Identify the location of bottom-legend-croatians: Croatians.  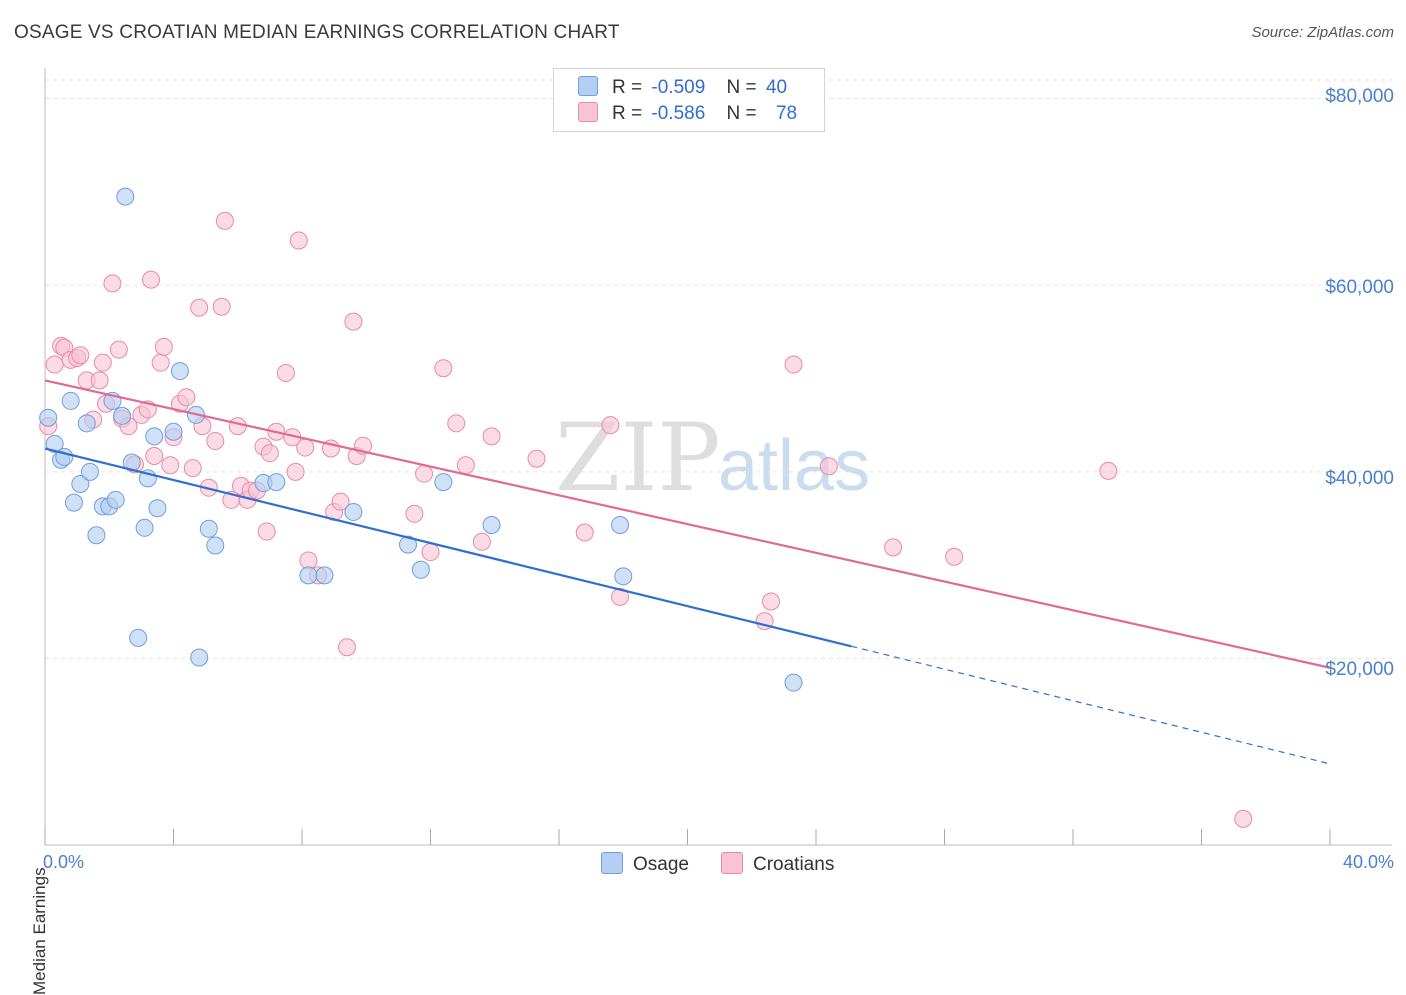
(777, 864).